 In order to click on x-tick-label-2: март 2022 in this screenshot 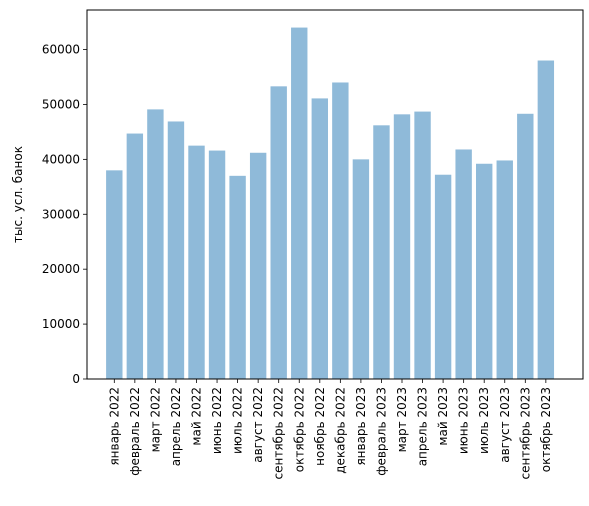, I will do `click(155, 419)`.